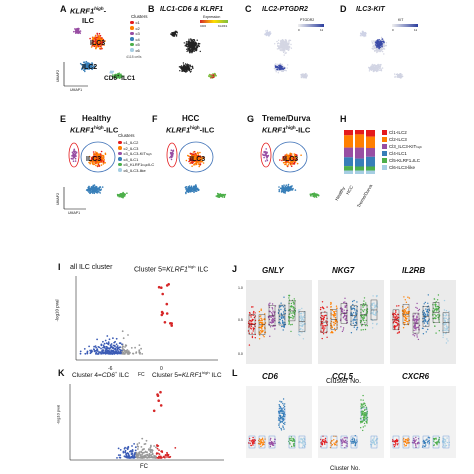 This screenshot has height=474, width=474. What do you see at coordinates (405, 25) in the screenshot?
I see `panel-d-colorbar` at bounding box center [405, 25].